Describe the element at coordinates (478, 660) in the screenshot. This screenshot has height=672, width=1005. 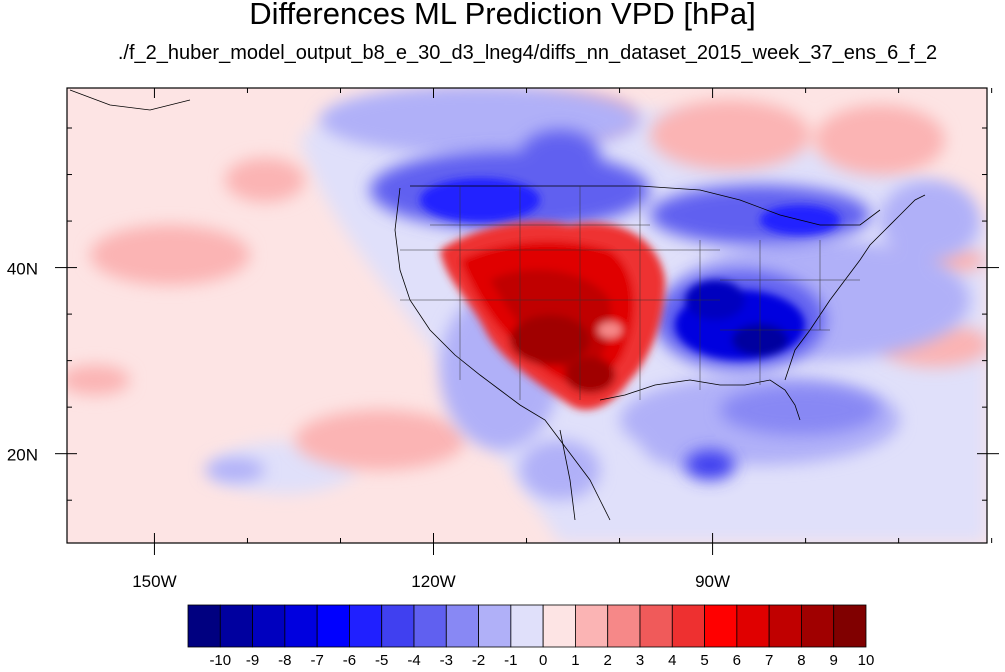
I see `colorbar-label: -2` at that location.